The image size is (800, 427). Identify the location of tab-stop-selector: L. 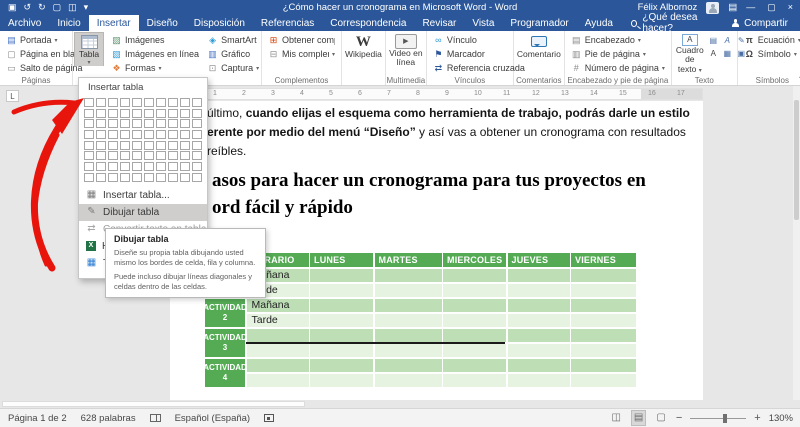
(12, 96).